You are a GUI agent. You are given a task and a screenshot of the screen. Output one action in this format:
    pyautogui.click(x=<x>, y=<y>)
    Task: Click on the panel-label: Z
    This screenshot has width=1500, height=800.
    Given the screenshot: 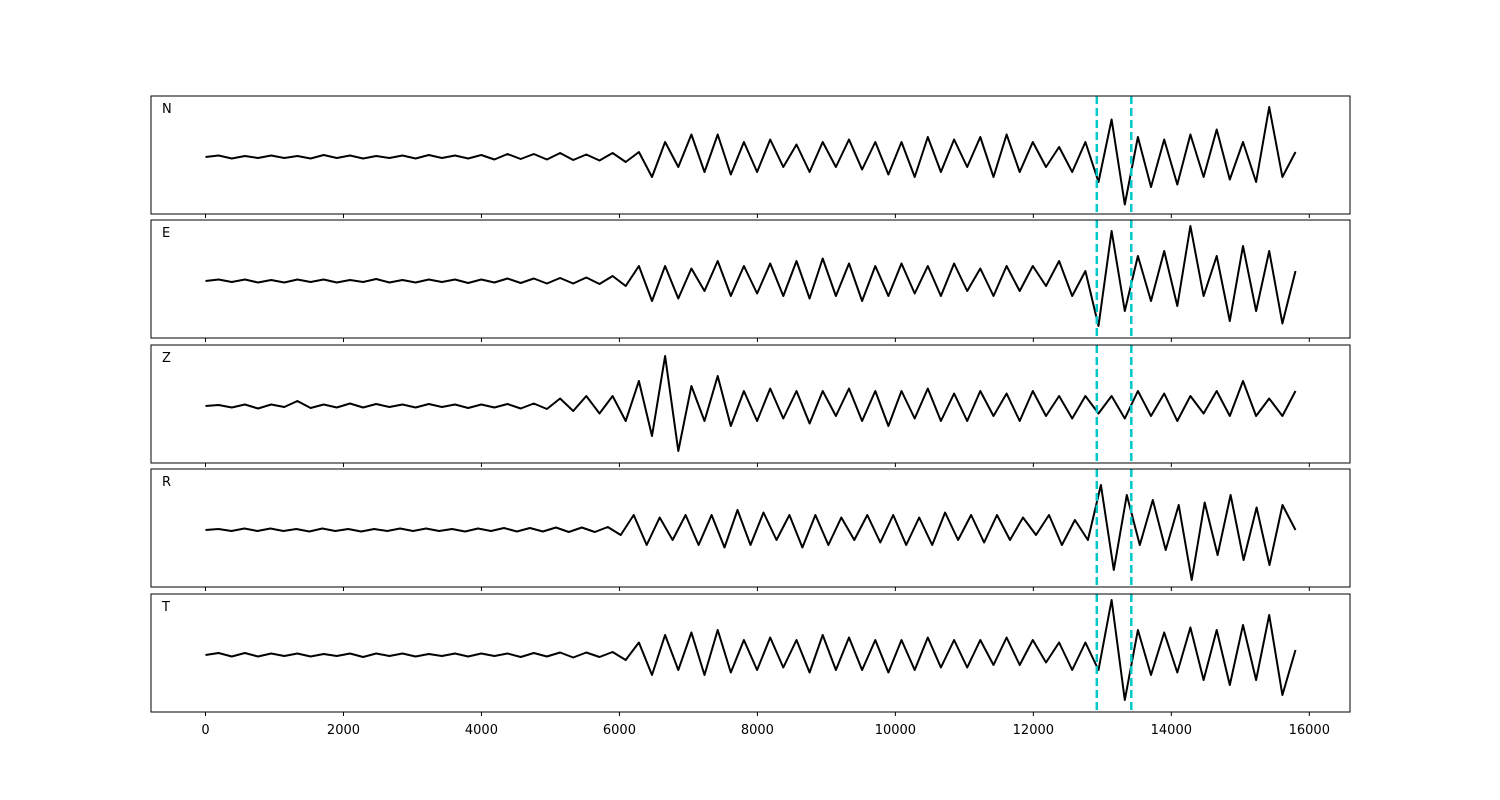 What is the action you would take?
    pyautogui.click(x=166, y=358)
    